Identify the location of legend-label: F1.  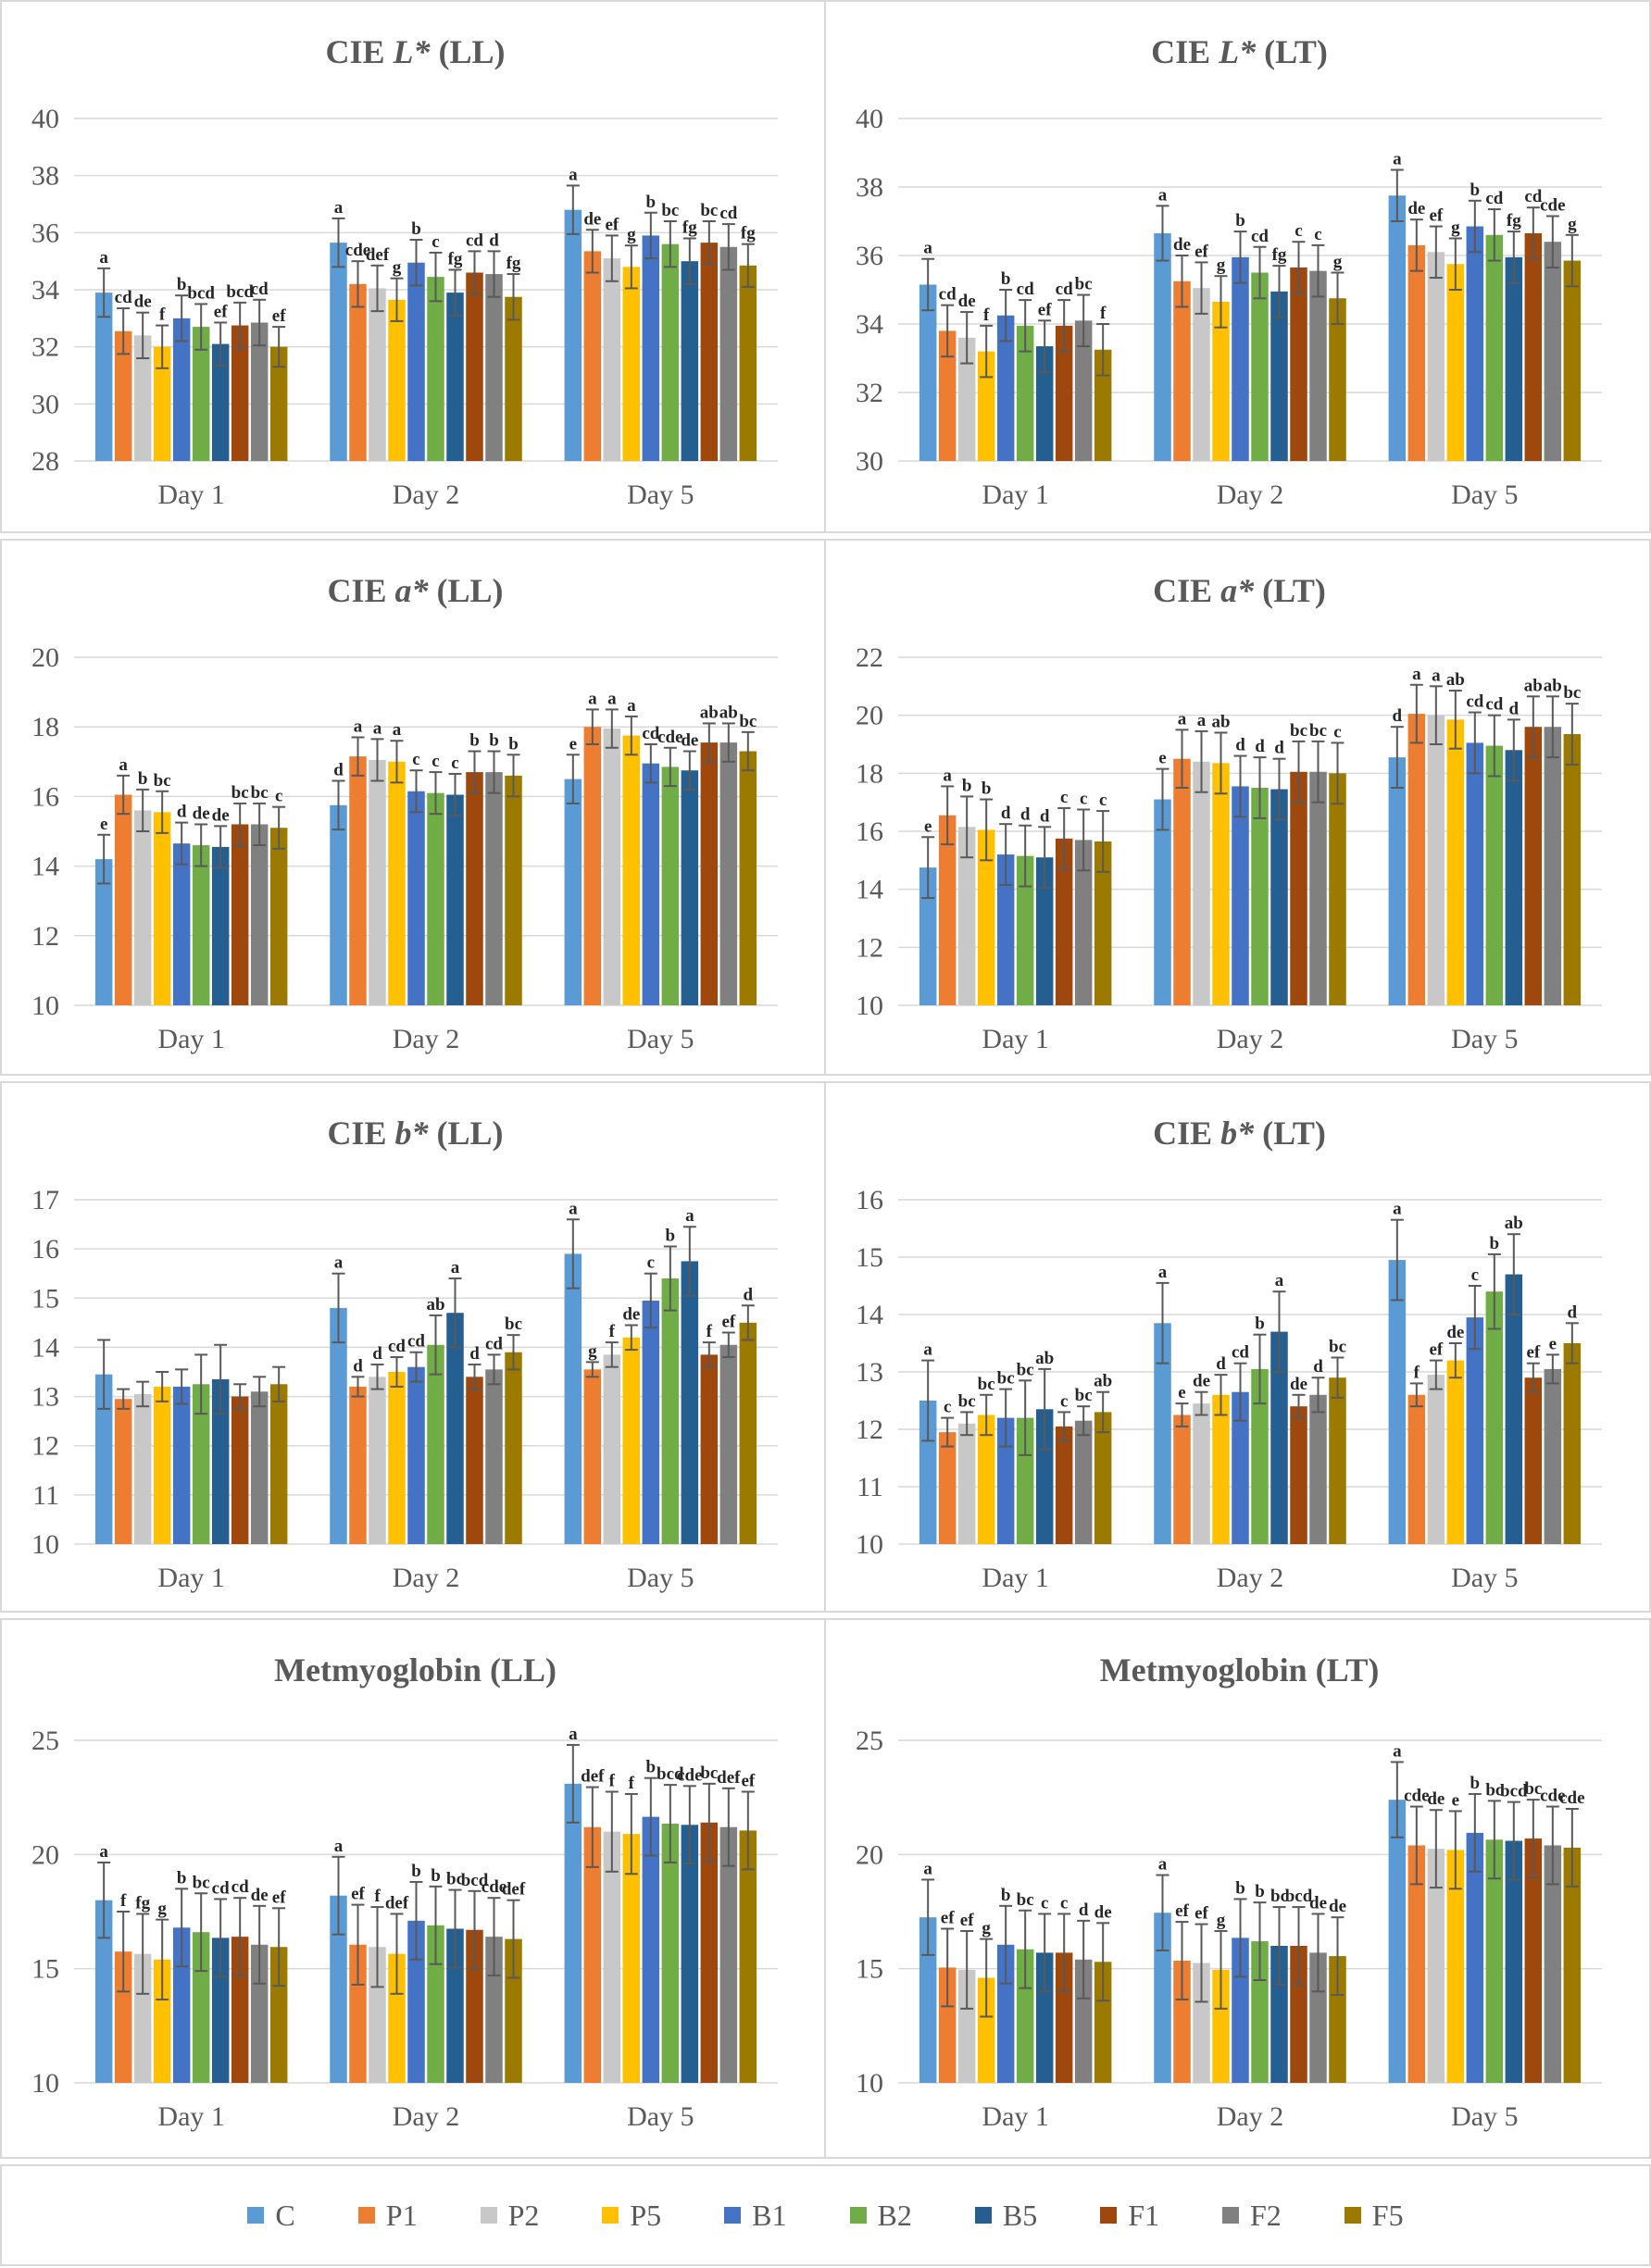
(1144, 2215).